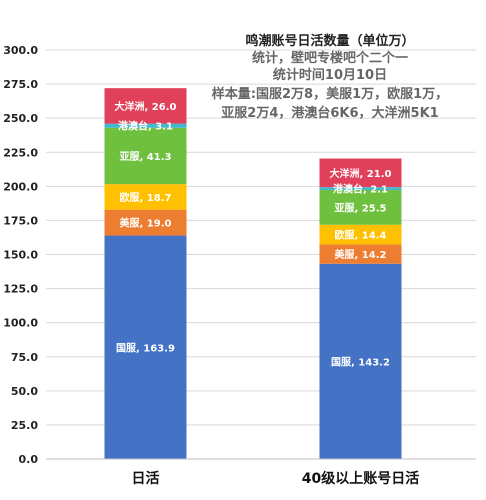  Describe the element at coordinates (20, 220) in the screenshot. I see `y-tick-label: 175.0` at that location.